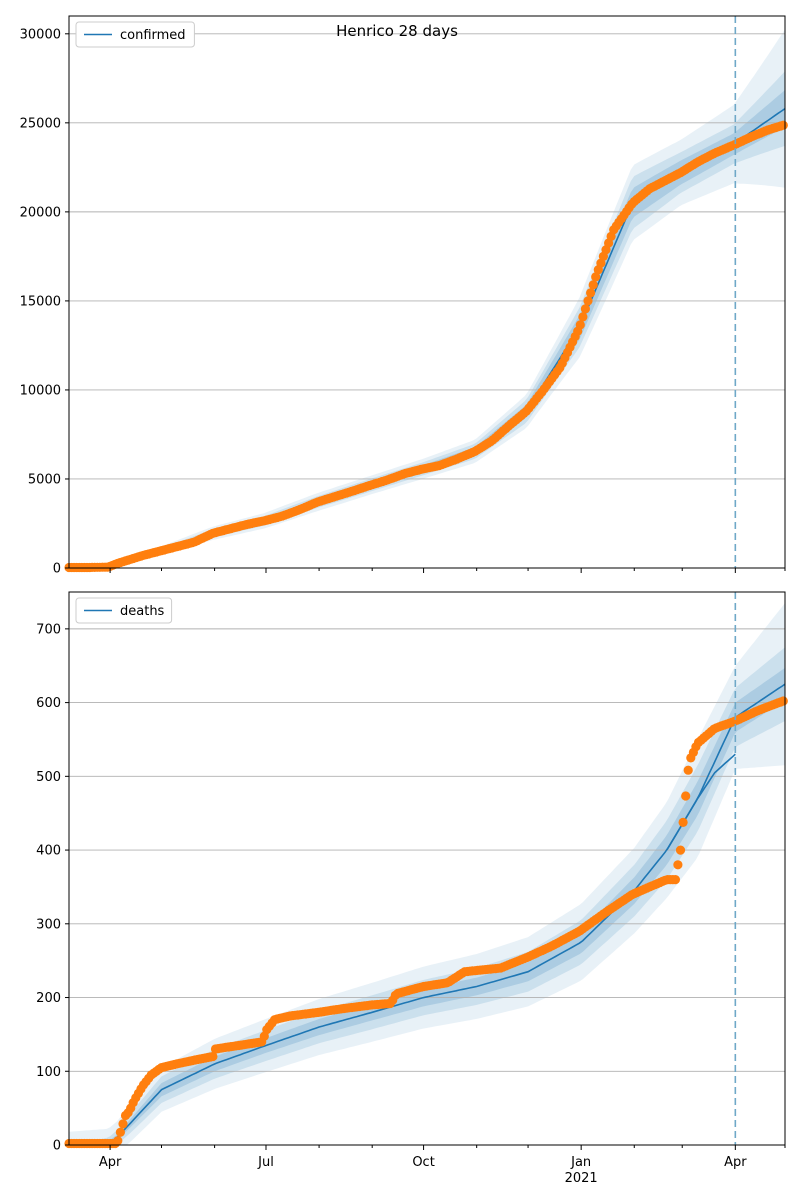 This screenshot has width=800, height=1200. What do you see at coordinates (40, 123) in the screenshot?
I see `y-tick-label: 25000` at bounding box center [40, 123].